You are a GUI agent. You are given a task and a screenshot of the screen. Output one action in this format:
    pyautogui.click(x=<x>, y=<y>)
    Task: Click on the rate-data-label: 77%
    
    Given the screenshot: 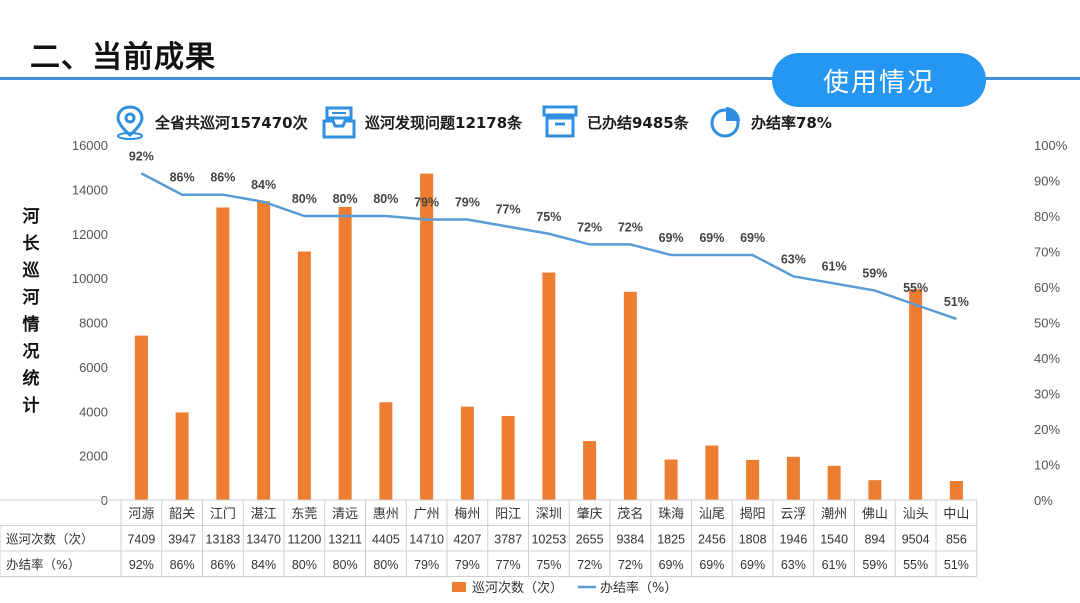 What is the action you would take?
    pyautogui.click(x=508, y=210)
    